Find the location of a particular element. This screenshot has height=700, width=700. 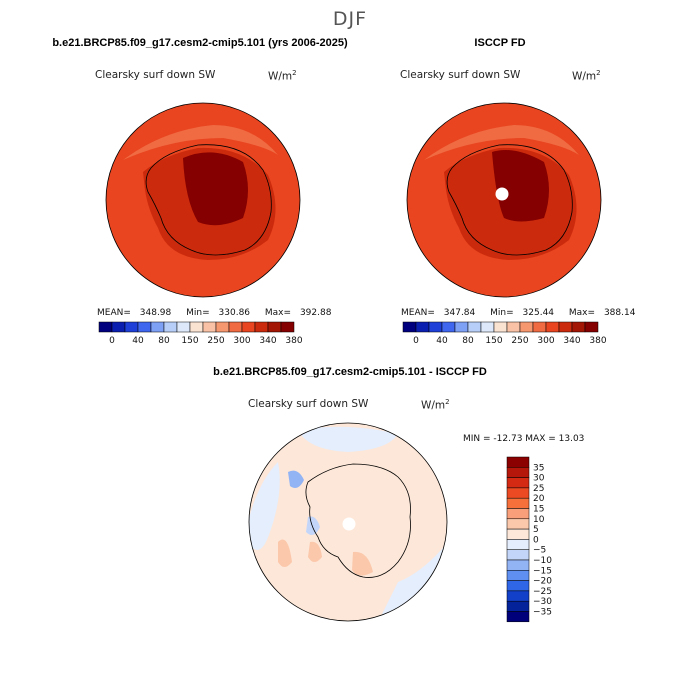

panel-2-colorbar-tick-label: 340 is located at coordinates (571, 341).